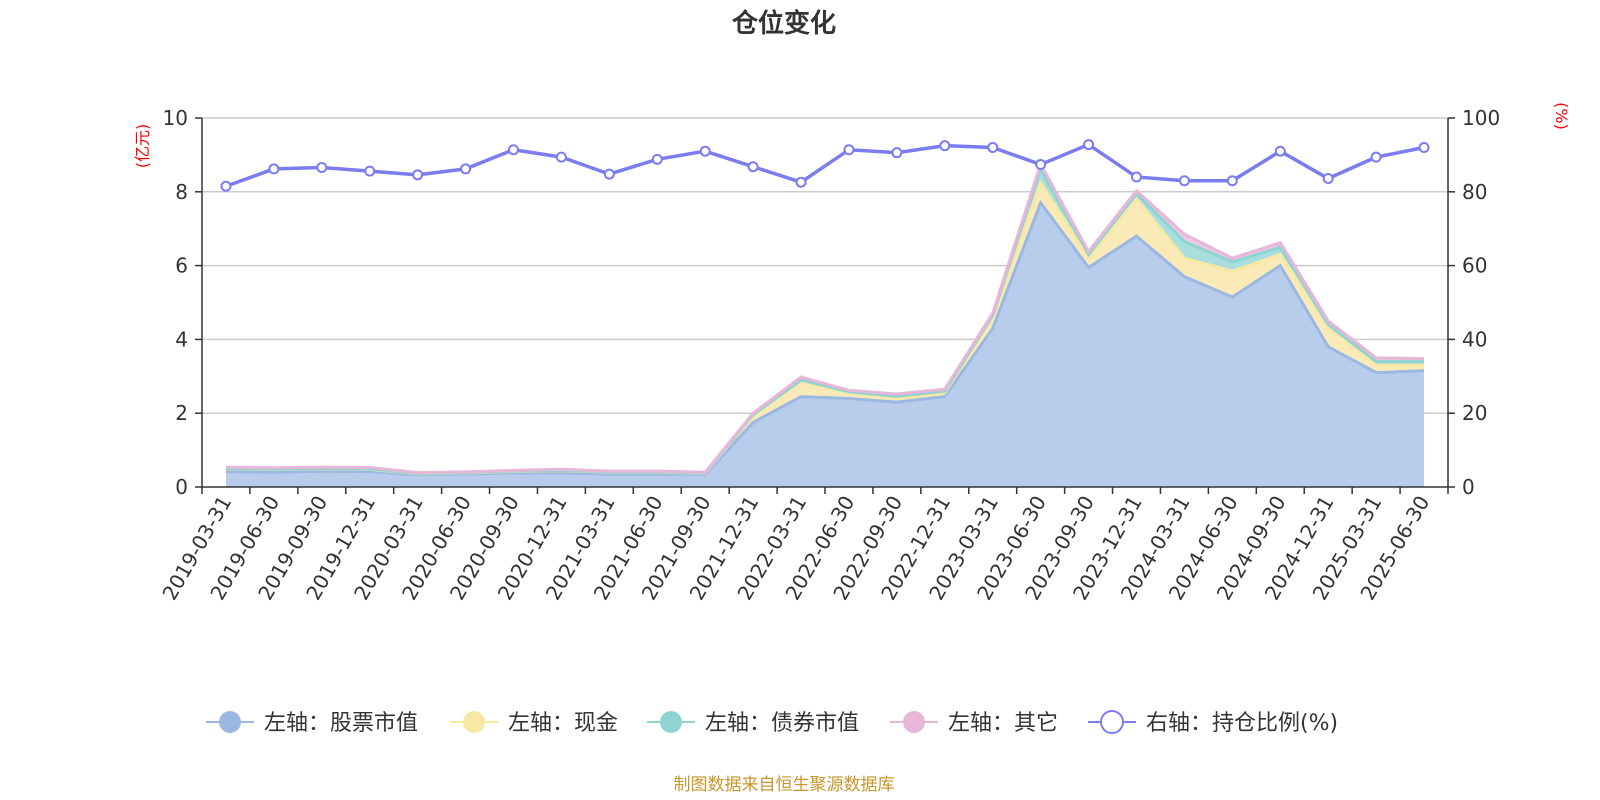 This screenshot has width=1600, height=800. Describe the element at coordinates (181, 413) in the screenshot. I see `left-axis-tick-label: 2` at that location.